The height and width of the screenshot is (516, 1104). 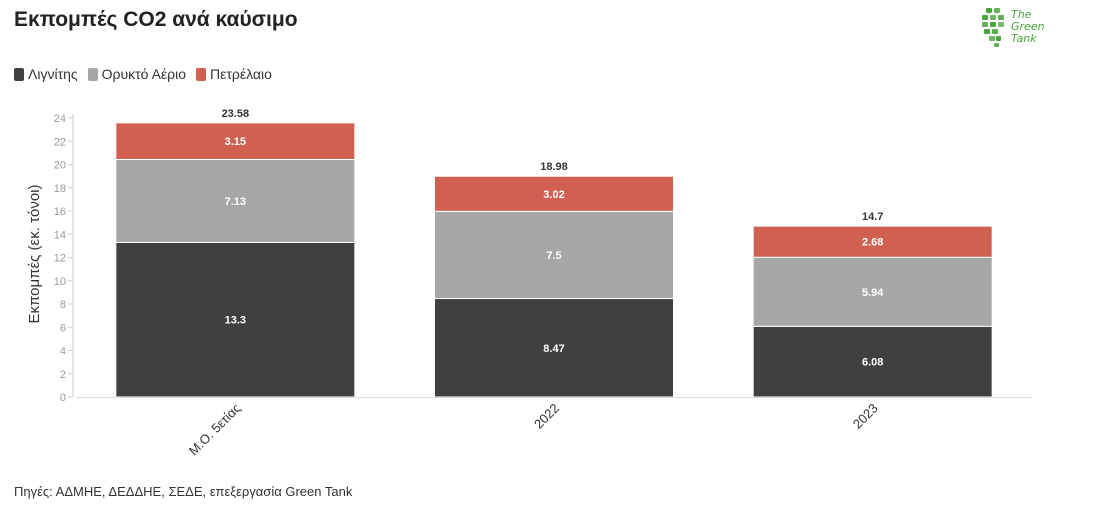 What do you see at coordinates (60, 119) in the screenshot?
I see `y-tick-label: 24` at bounding box center [60, 119].